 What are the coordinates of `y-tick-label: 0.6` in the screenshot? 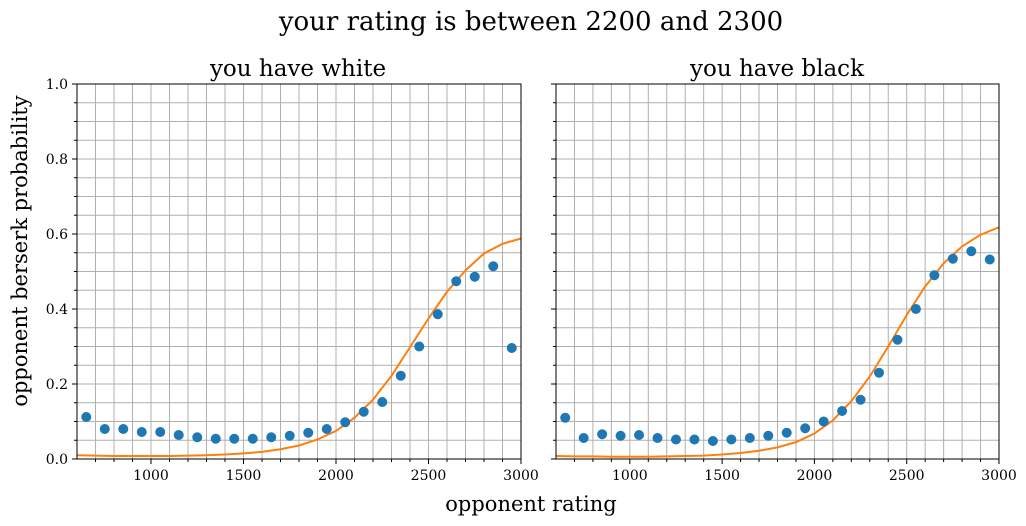 It's located at (57, 235).